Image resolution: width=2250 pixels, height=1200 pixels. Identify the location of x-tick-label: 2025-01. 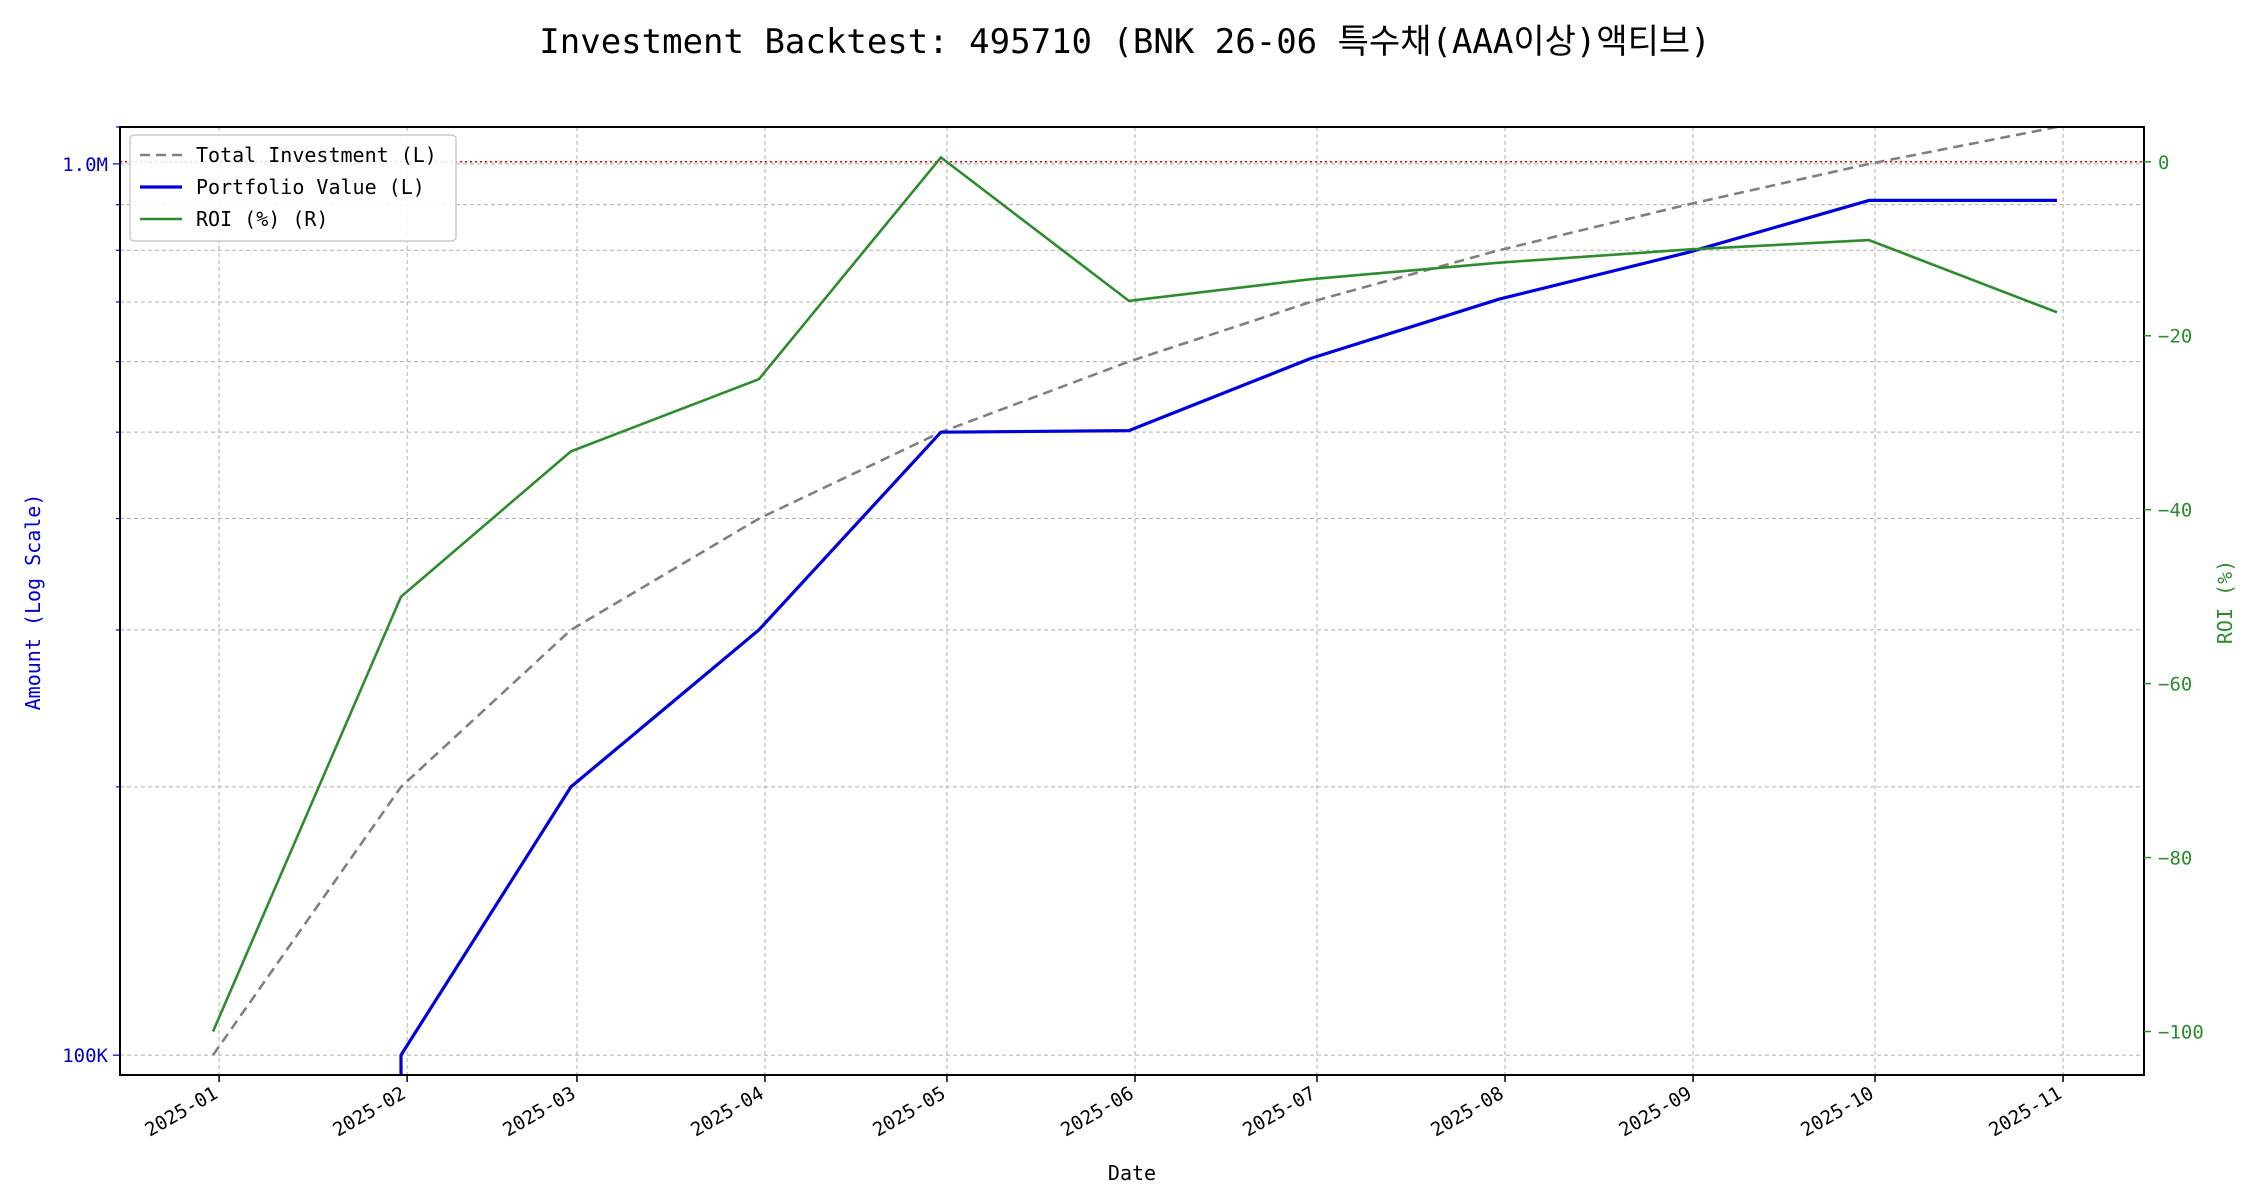
(181, 1111).